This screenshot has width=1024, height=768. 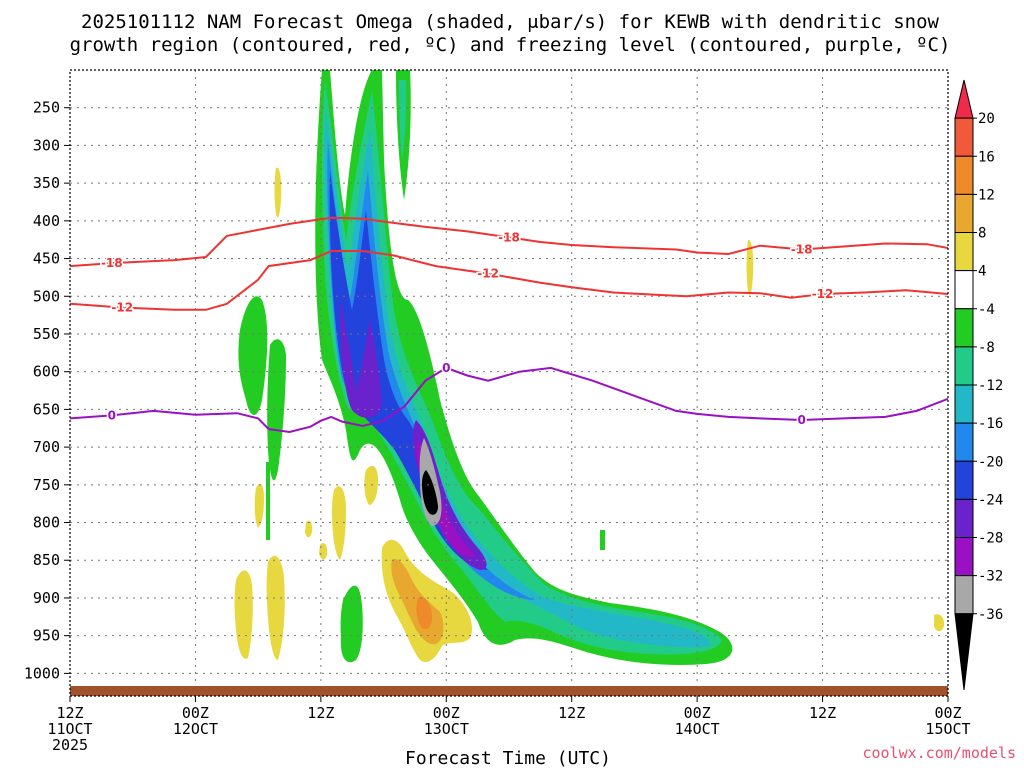 I want to click on x-tick-label: 14OCT, so click(x=697, y=729).